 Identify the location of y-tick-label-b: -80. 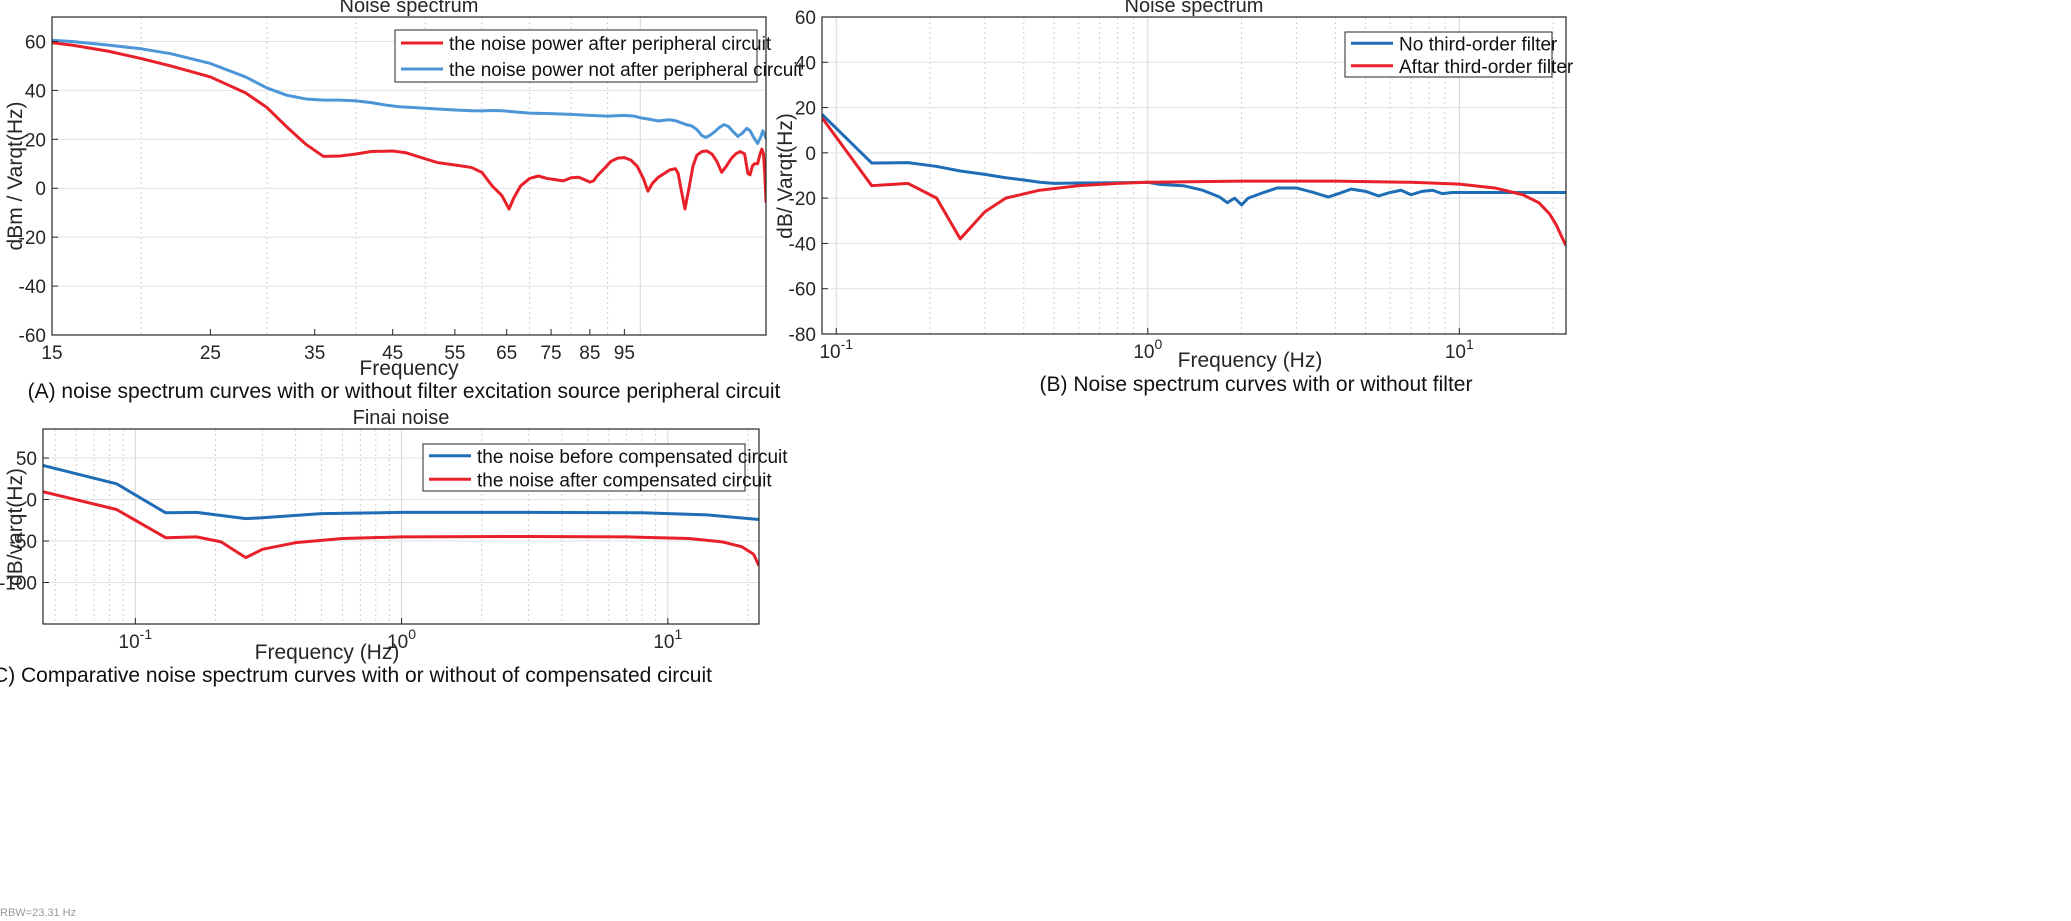
(802, 335).